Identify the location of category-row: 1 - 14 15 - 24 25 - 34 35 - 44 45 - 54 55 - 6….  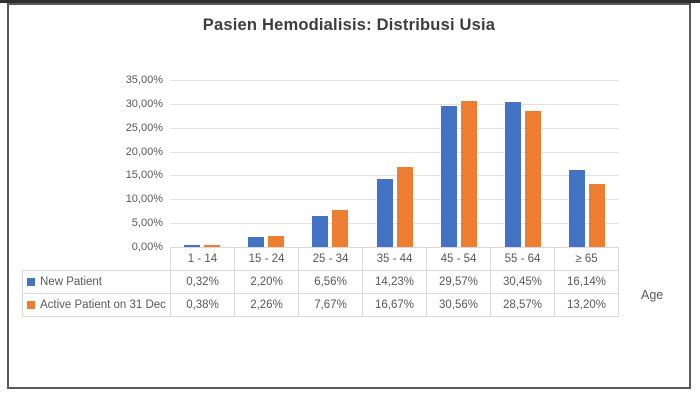
(321, 259).